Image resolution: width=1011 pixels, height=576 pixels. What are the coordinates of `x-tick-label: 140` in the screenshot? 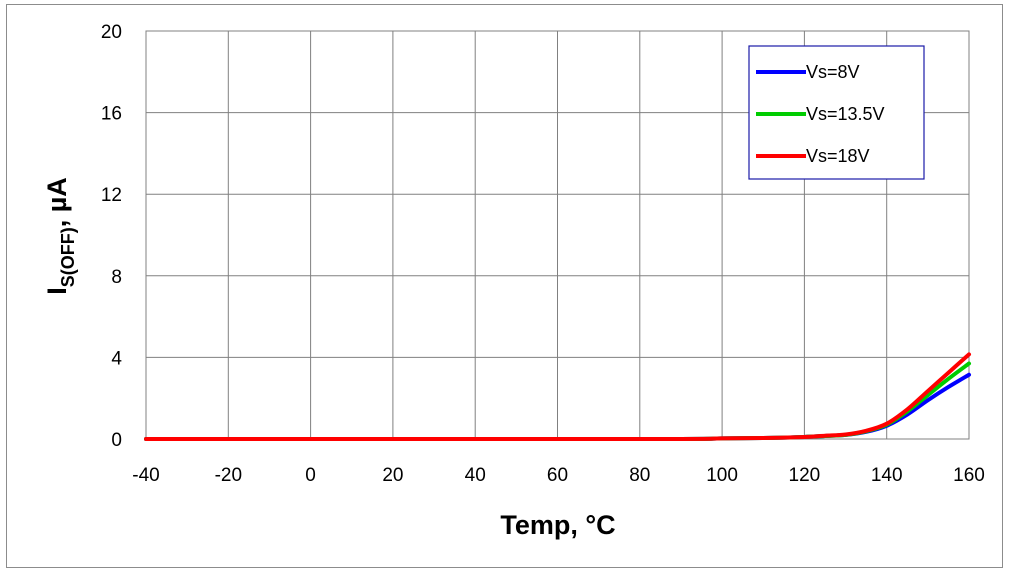 It's located at (887, 475).